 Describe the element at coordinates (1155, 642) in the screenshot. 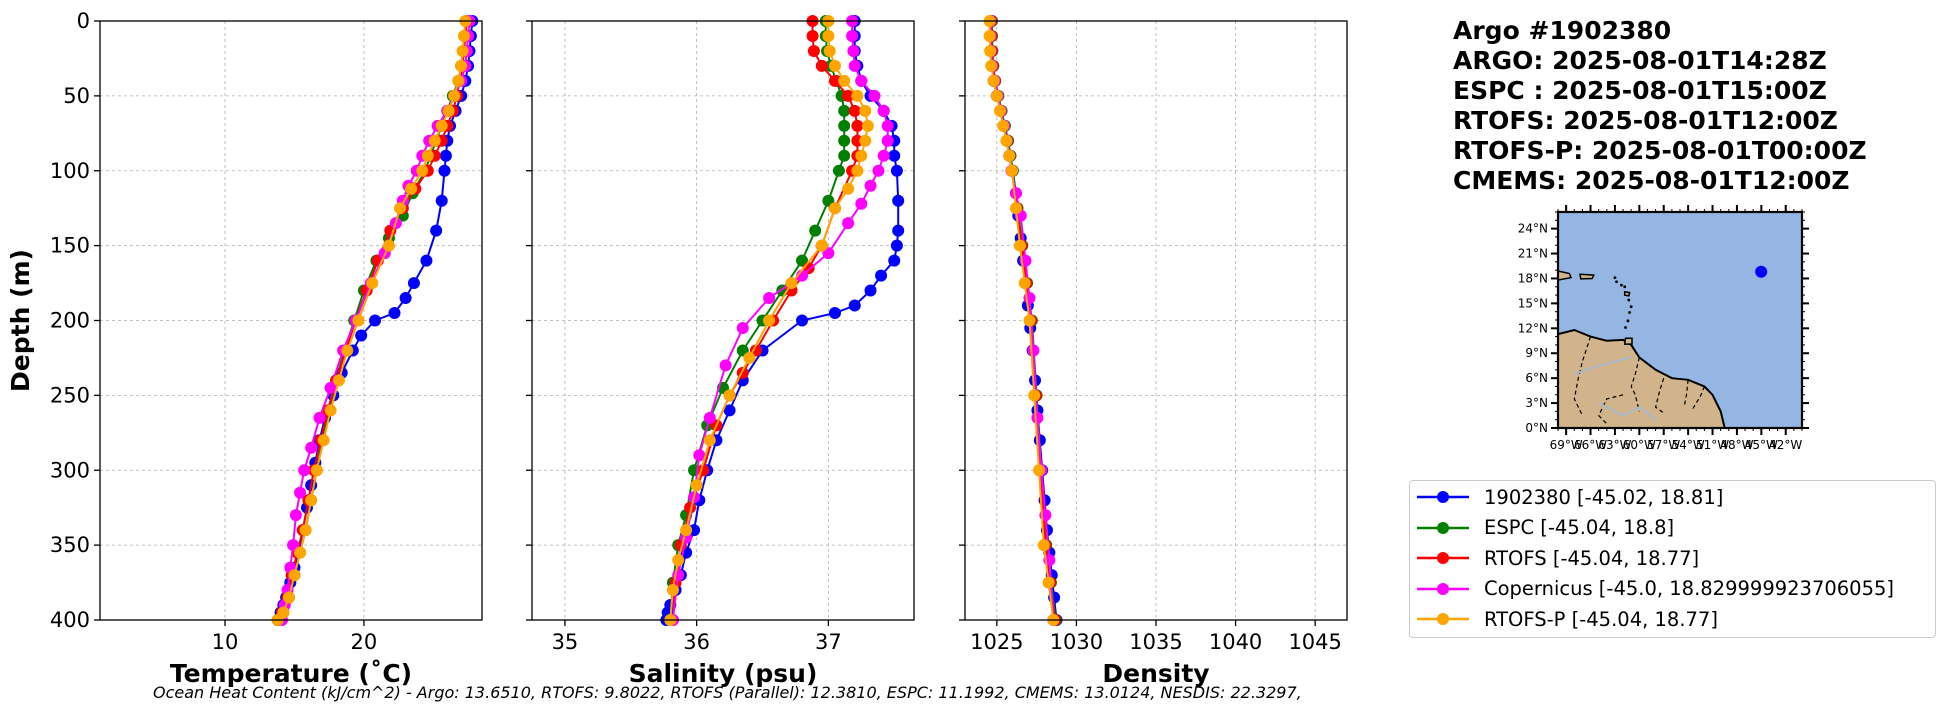

I see `density-xtick-label: 1035` at that location.